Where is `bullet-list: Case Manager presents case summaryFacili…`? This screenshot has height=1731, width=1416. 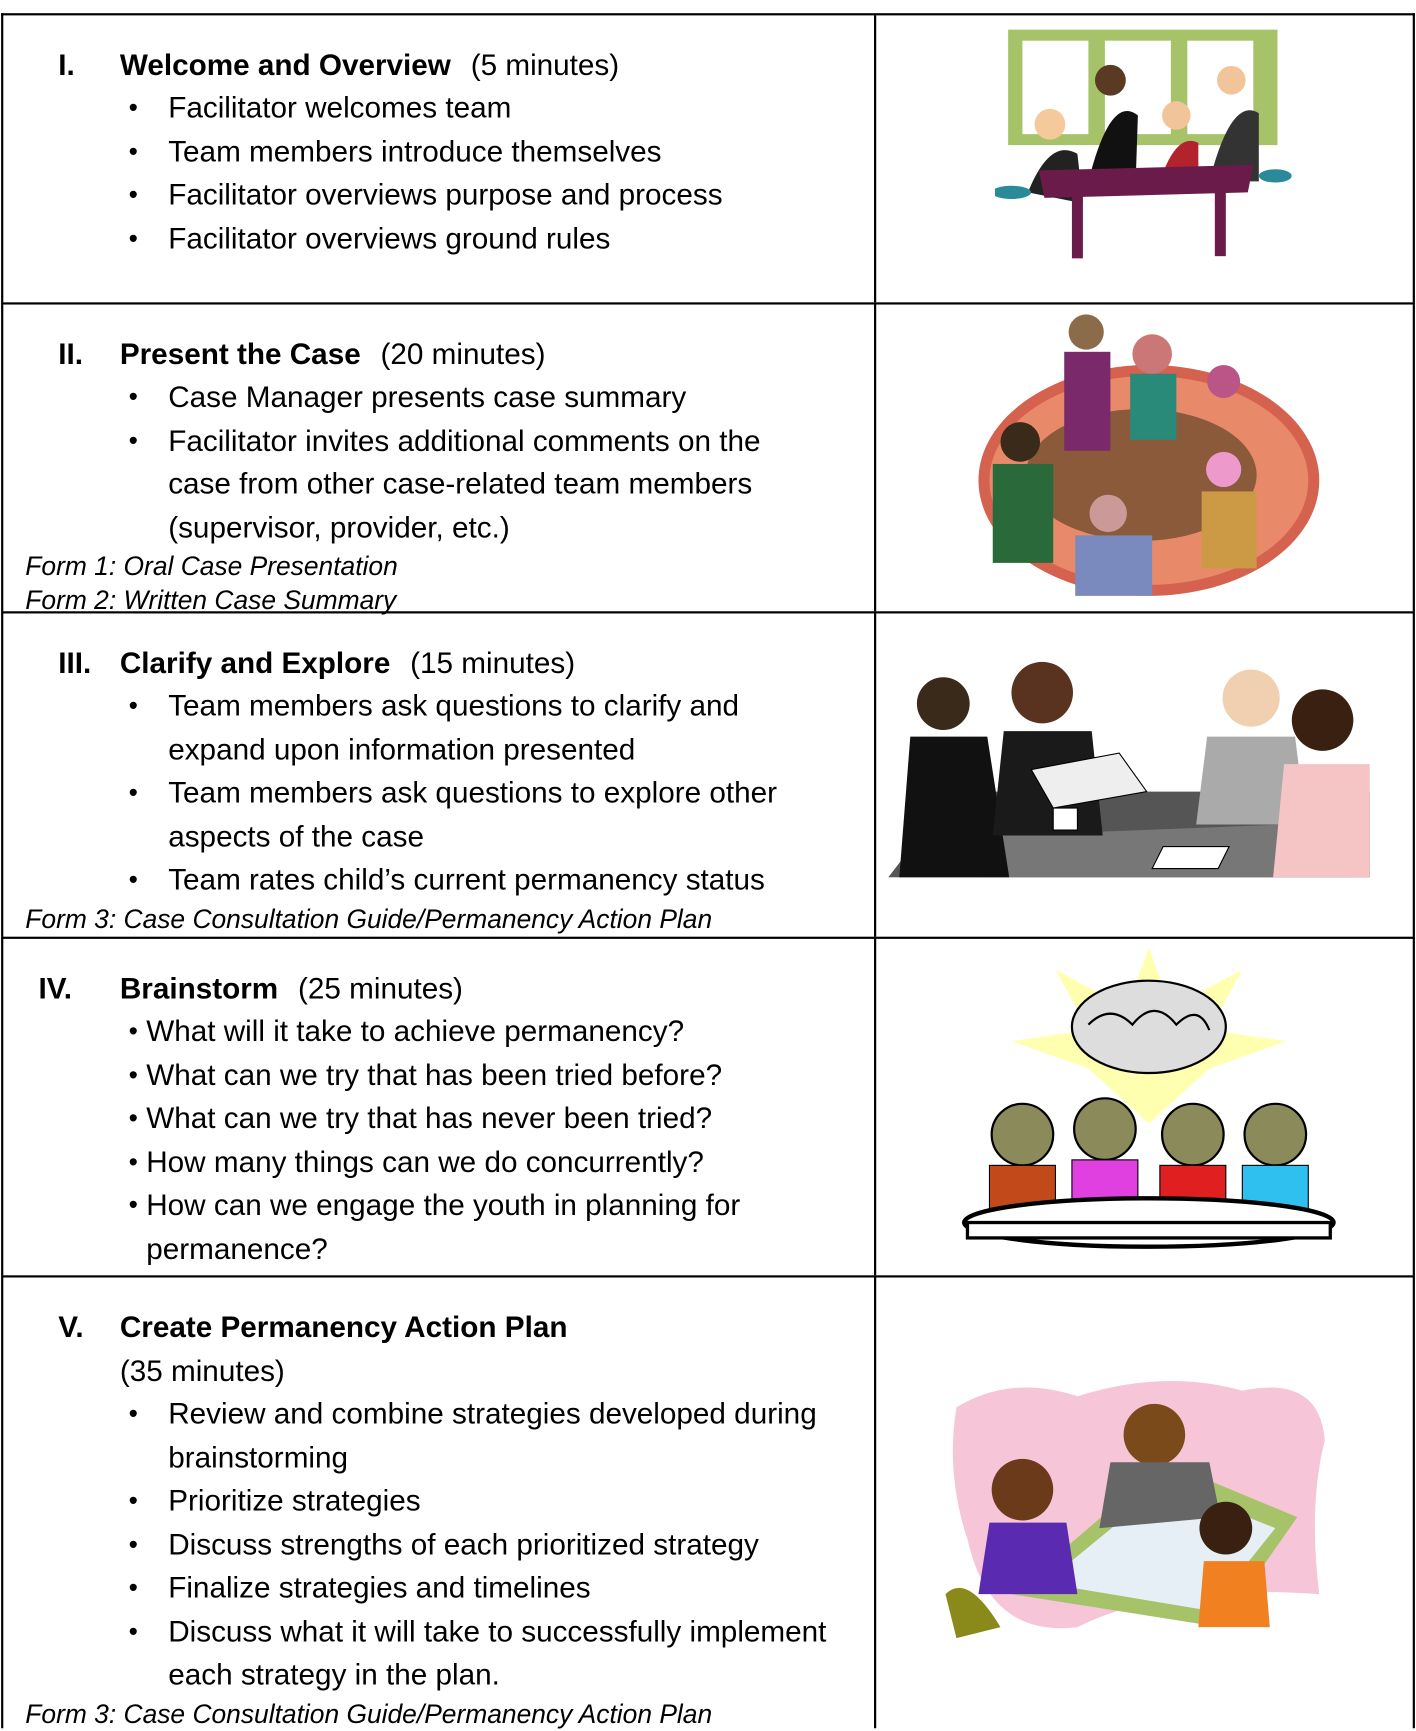 bullet-list: Case Manager presents case summaryFacili… is located at coordinates (438, 463).